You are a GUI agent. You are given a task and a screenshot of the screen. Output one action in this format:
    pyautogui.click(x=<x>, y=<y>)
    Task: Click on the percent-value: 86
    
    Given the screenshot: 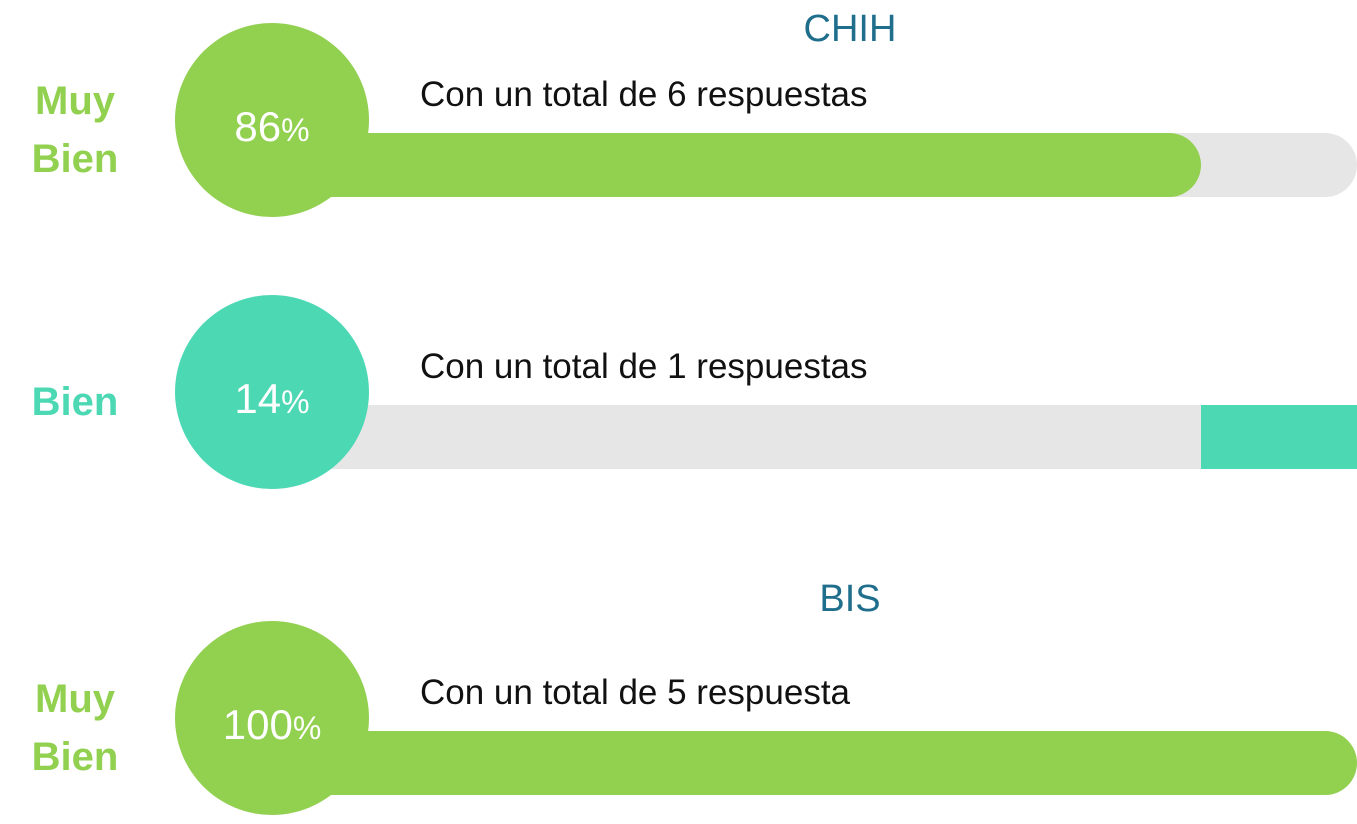 What is the action you would take?
    pyautogui.click(x=258, y=126)
    